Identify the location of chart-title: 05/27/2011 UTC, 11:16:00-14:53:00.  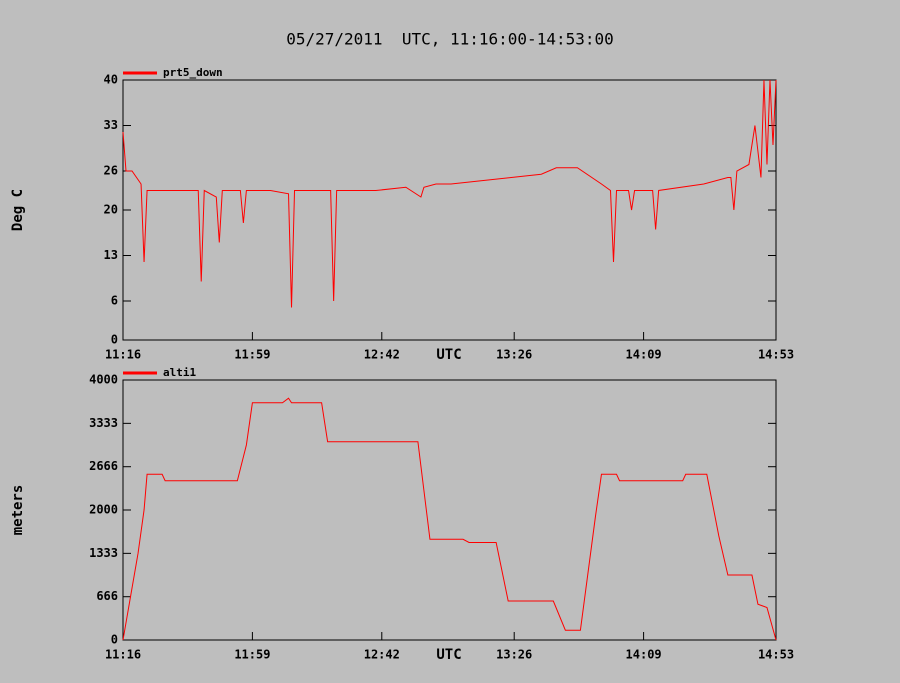
(450, 39).